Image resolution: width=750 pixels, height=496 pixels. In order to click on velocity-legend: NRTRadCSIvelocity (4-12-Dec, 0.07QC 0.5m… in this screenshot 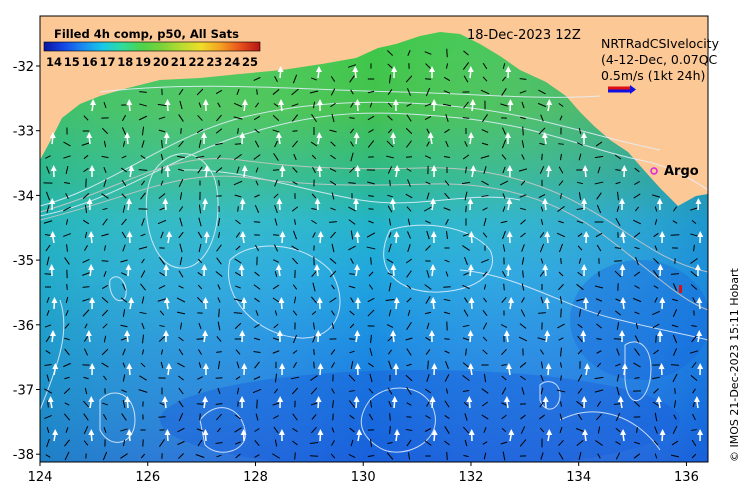, I will do `click(660, 65)`.